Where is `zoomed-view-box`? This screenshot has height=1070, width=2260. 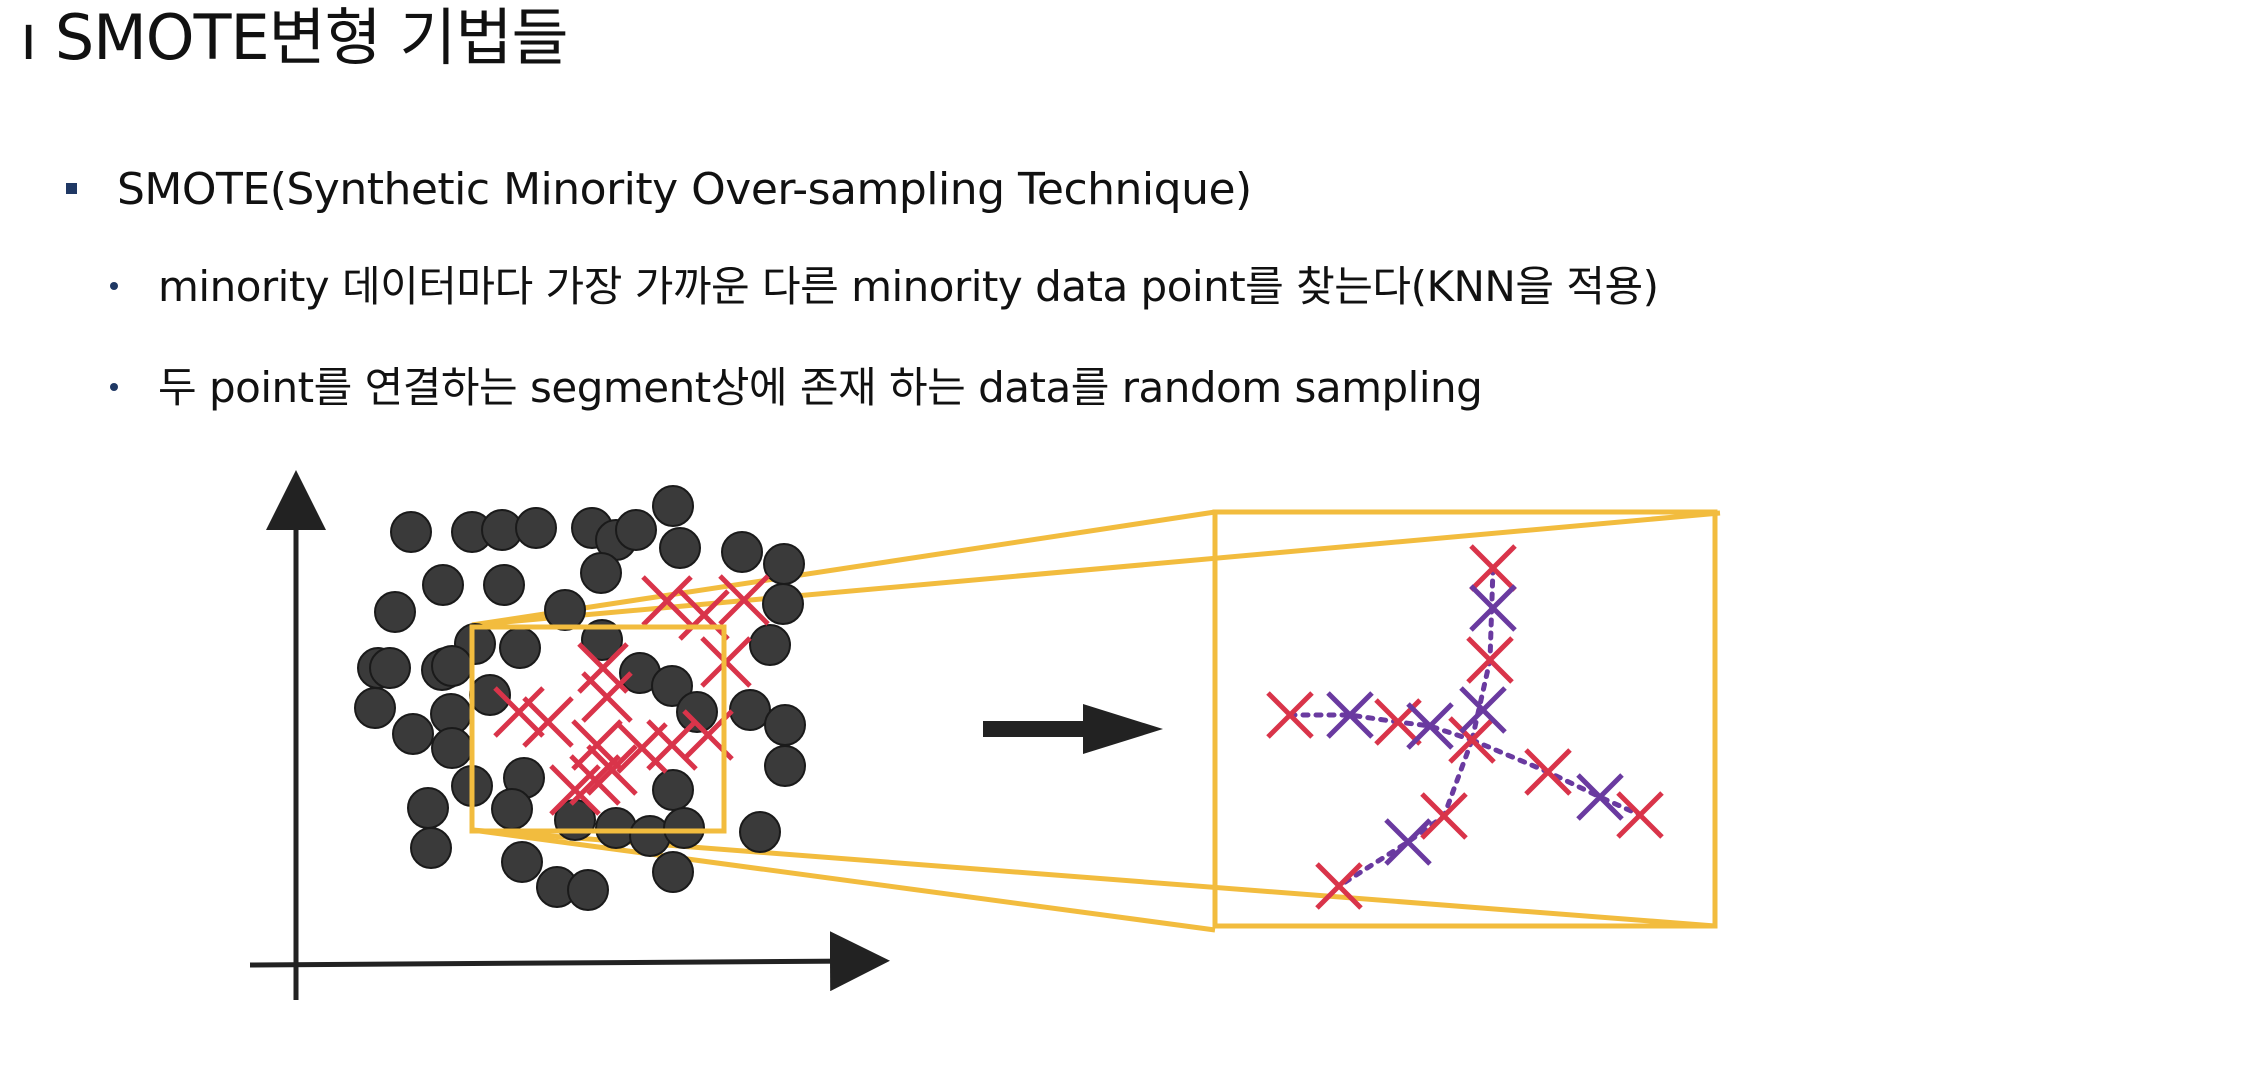
zoomed-view-box is located at coordinates (1465, 719).